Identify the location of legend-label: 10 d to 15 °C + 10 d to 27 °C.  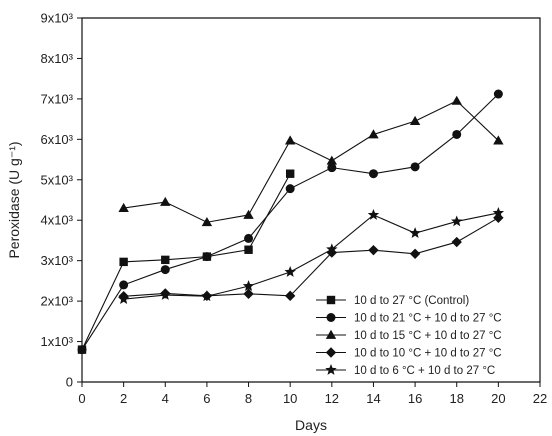
(428, 336).